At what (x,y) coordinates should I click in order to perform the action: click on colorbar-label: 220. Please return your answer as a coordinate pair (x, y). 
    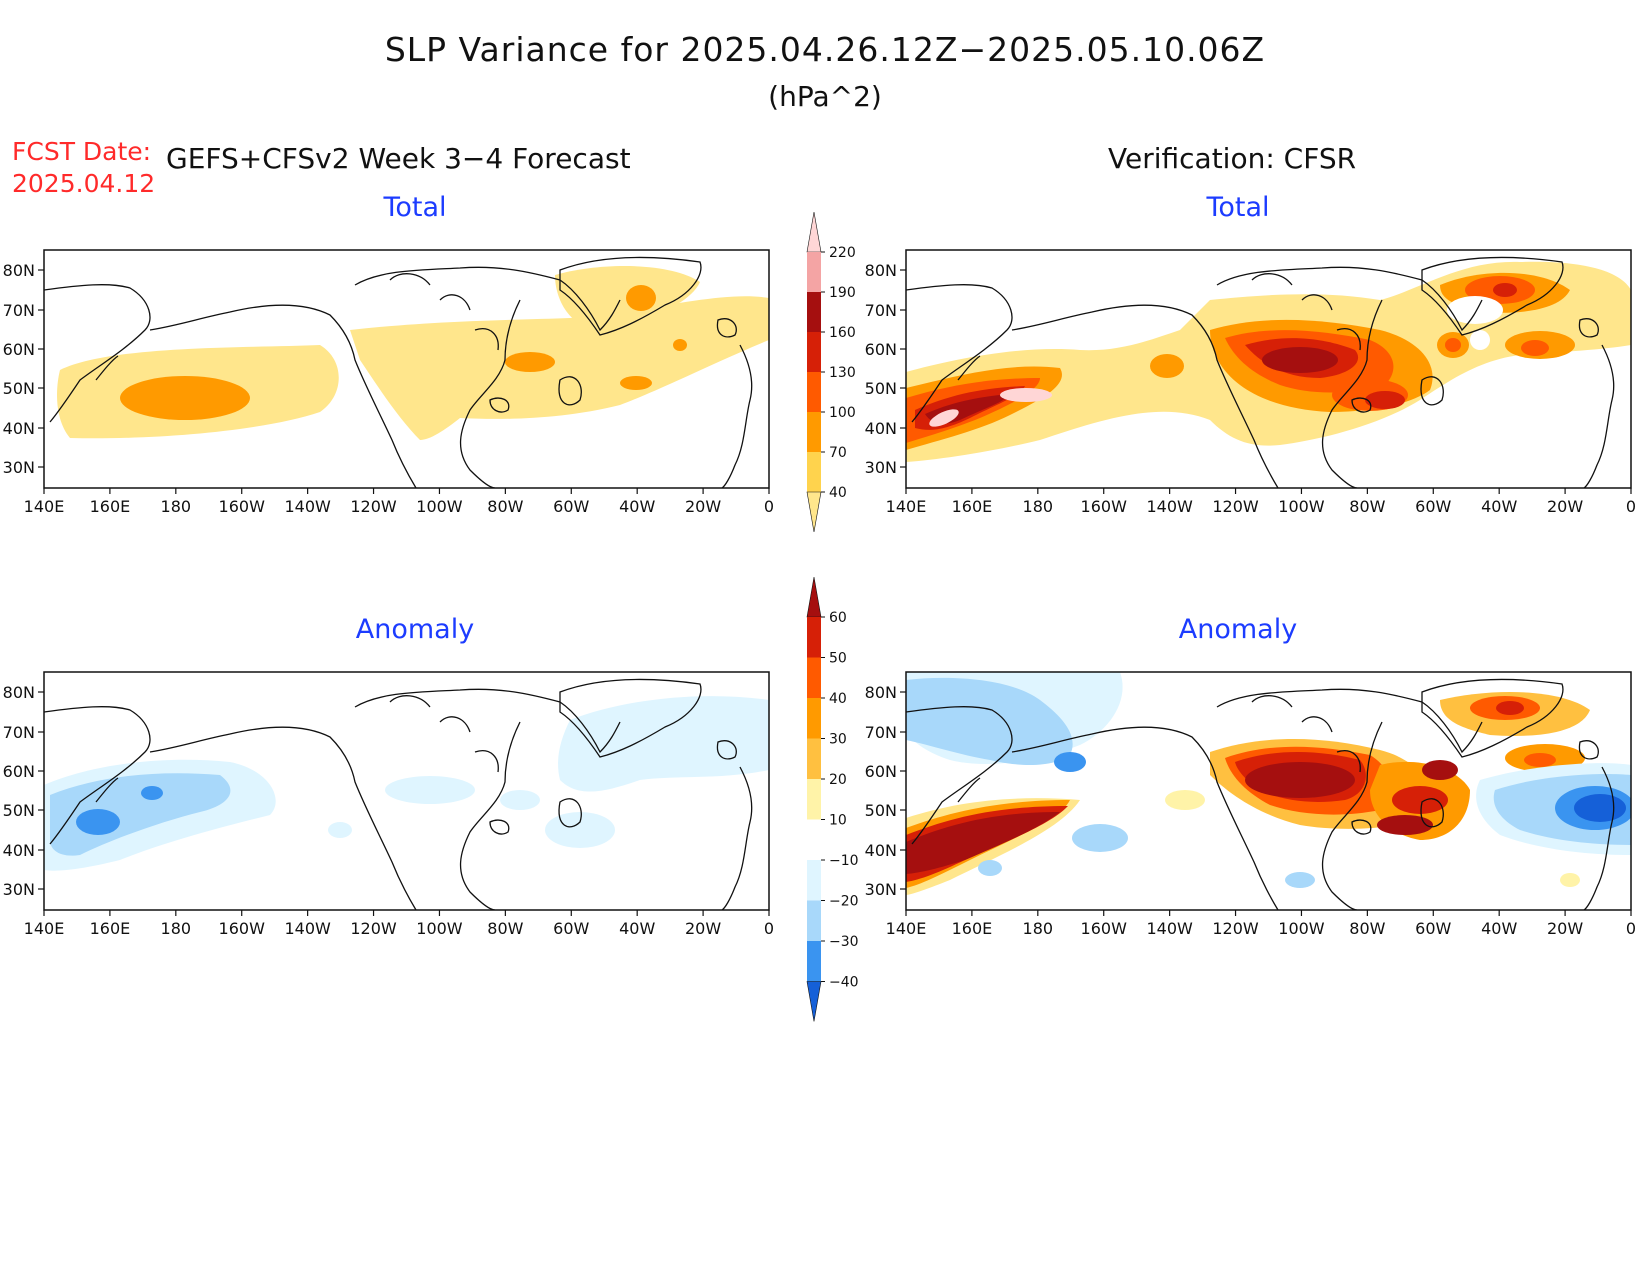
    Looking at the image, I should click on (842, 253).